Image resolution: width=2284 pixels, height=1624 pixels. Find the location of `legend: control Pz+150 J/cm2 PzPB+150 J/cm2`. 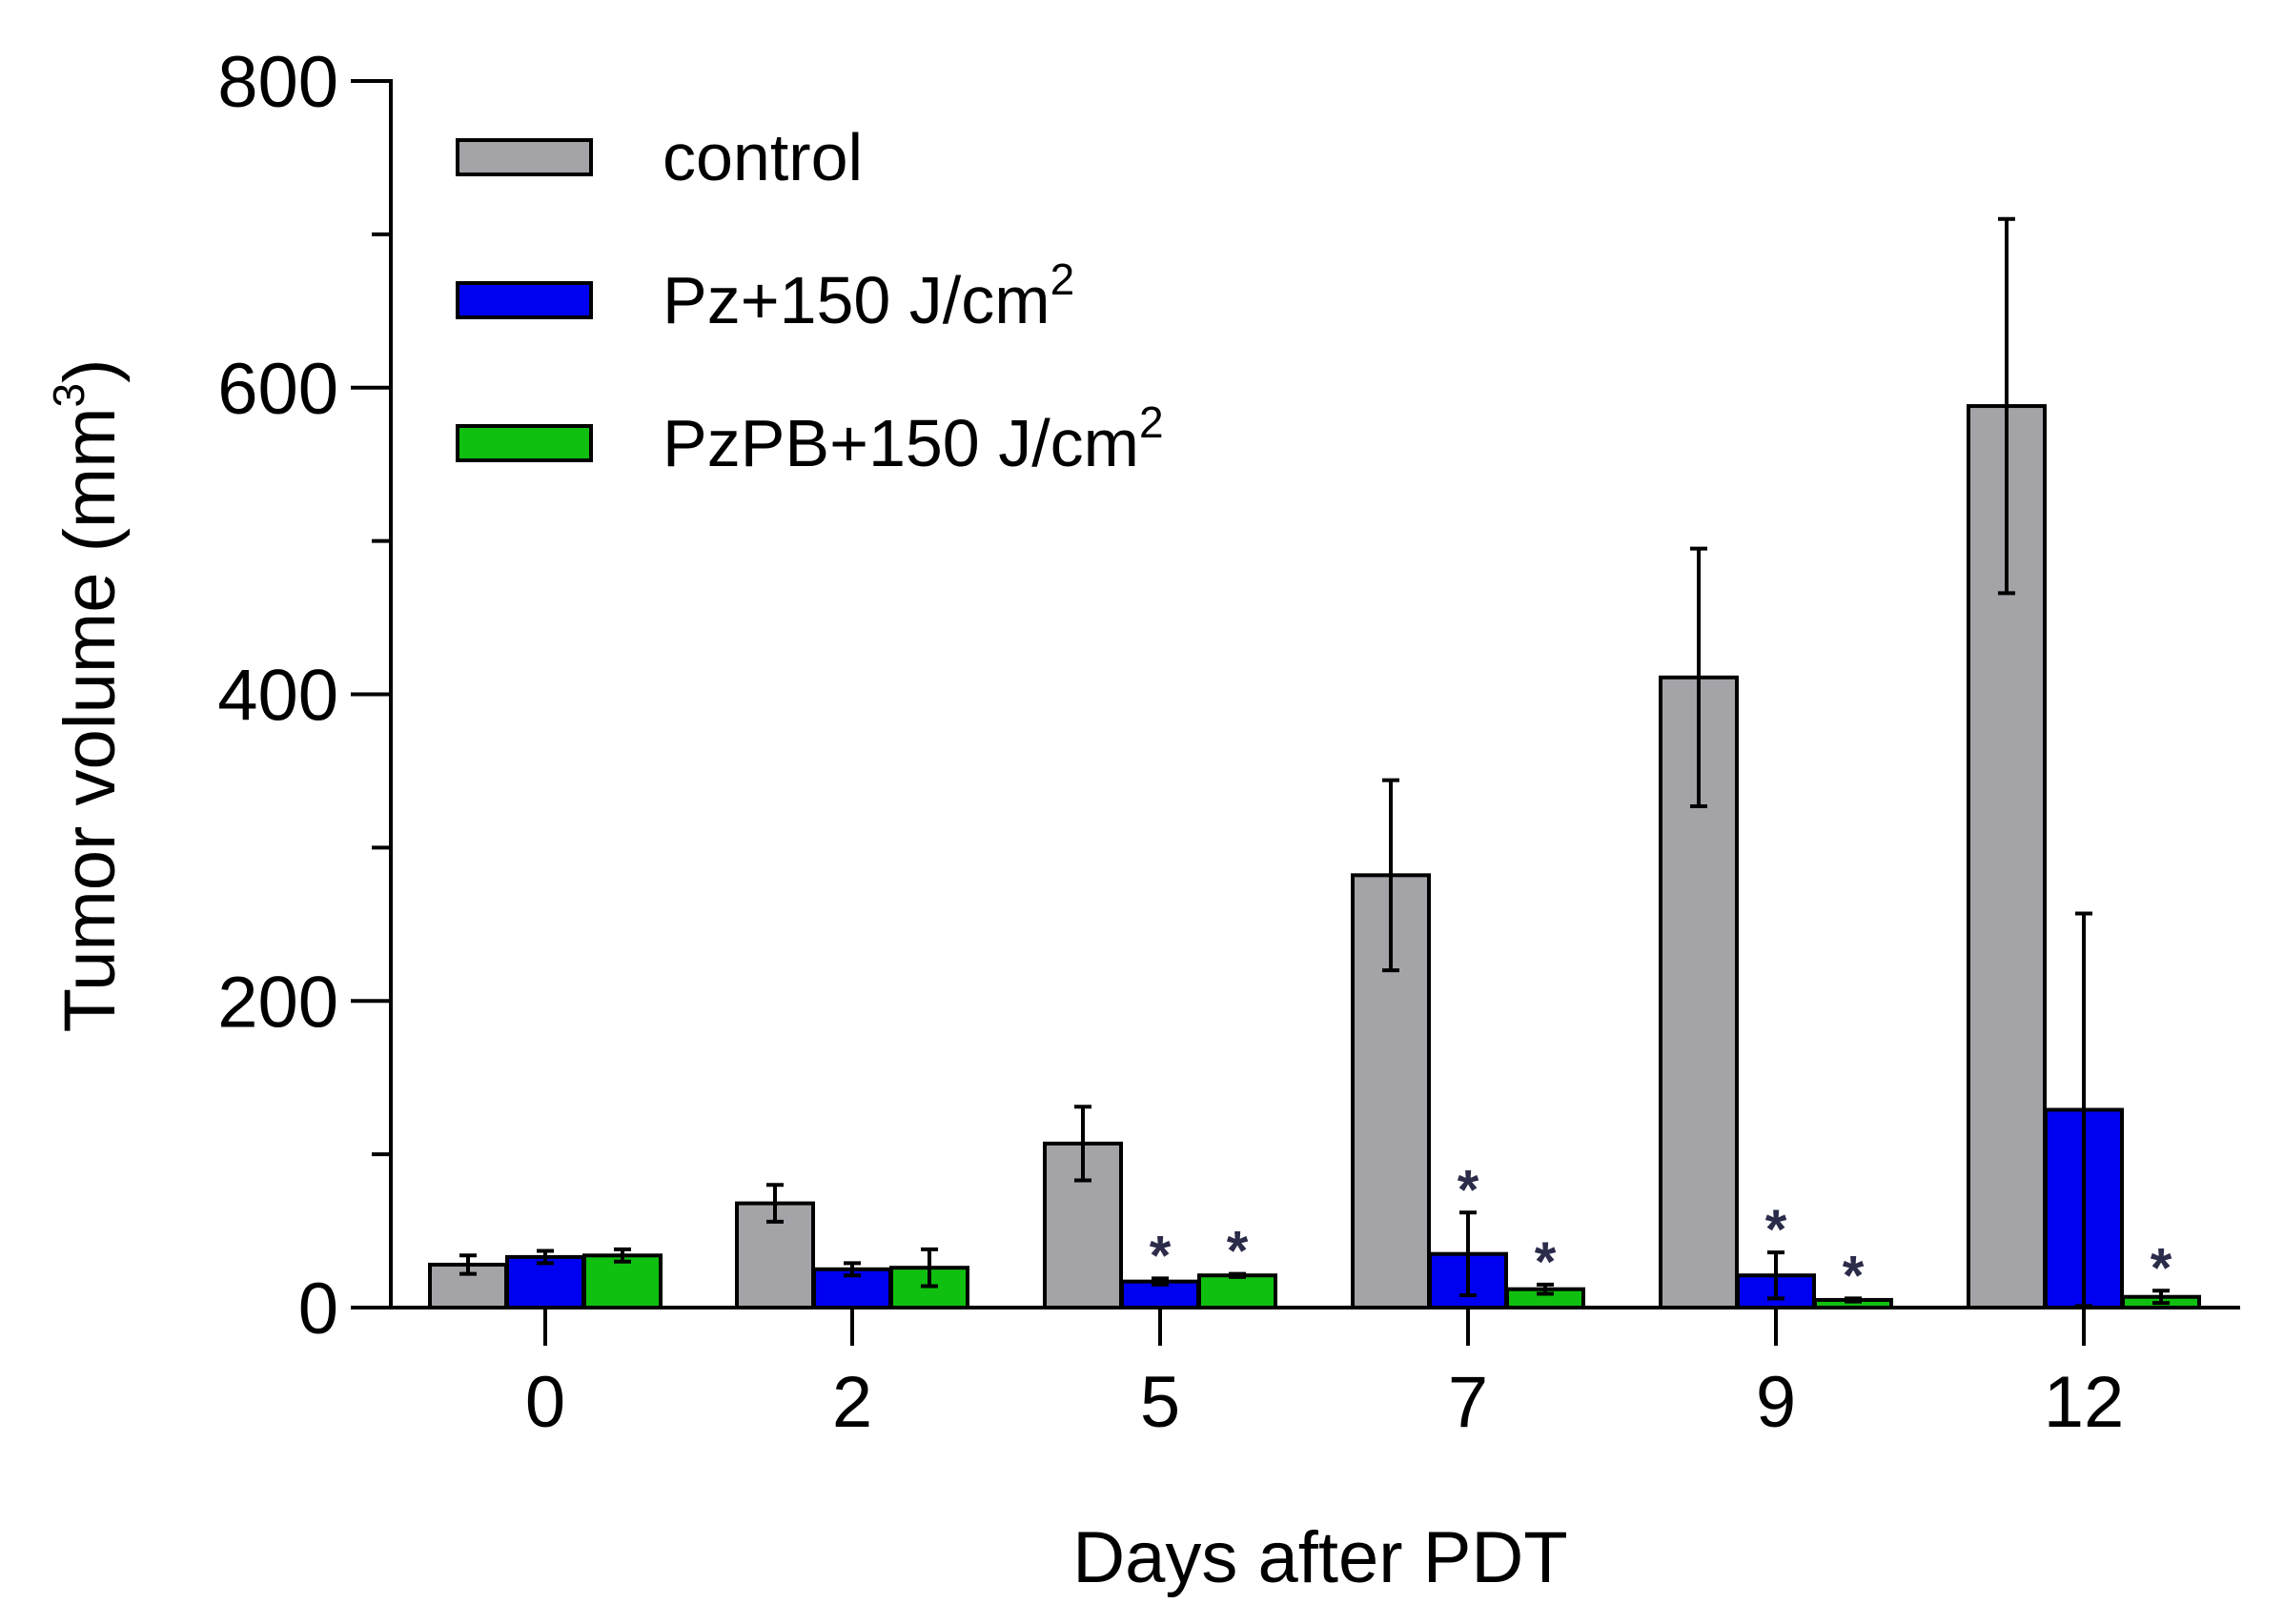

legend: control Pz+150 J/cm2 PzPB+150 J/cm2 is located at coordinates (810, 300).